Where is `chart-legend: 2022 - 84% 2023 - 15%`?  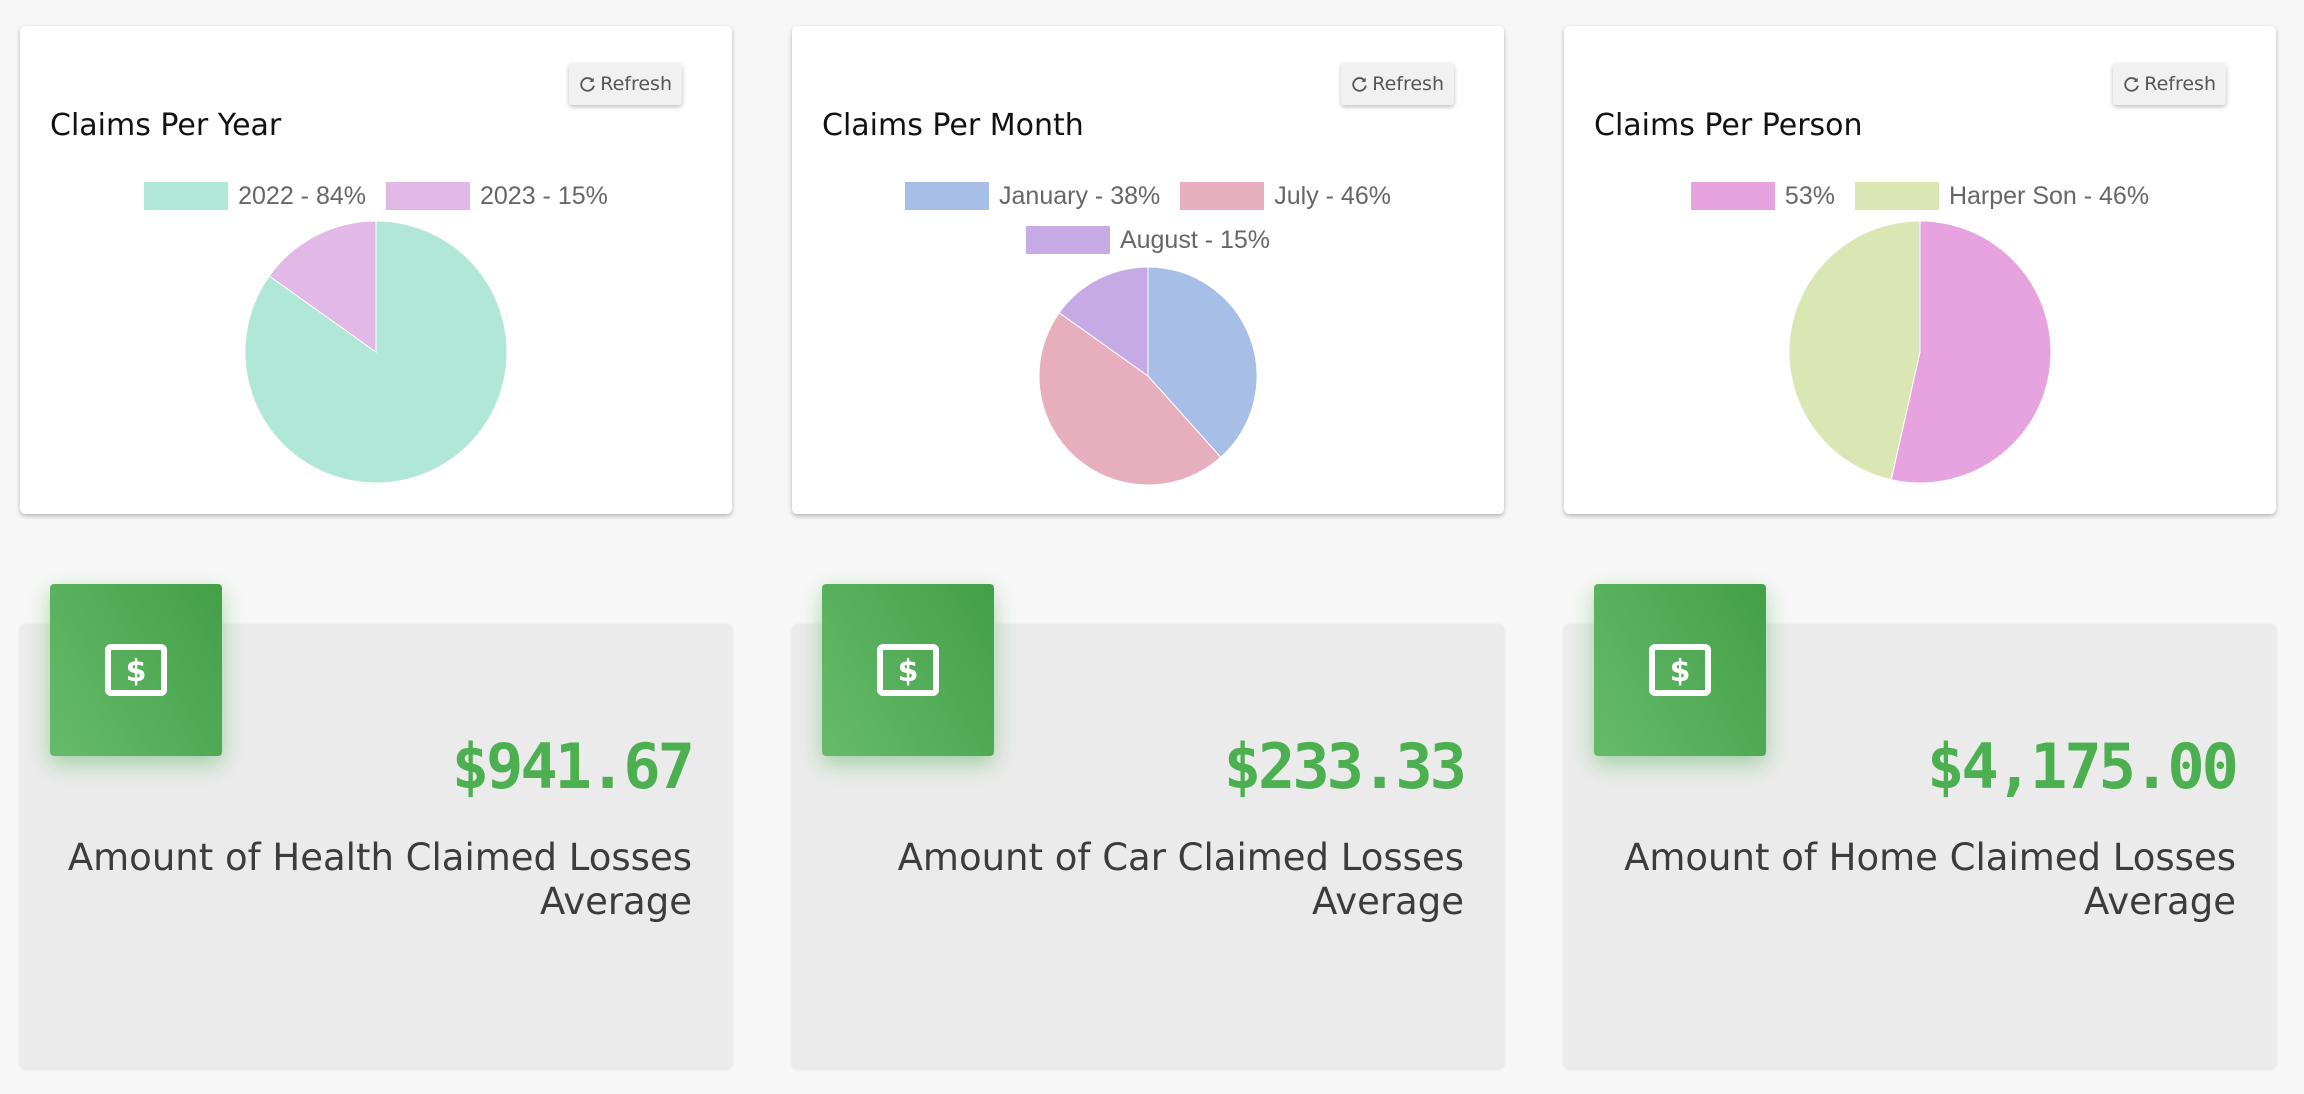 chart-legend: 2022 - 84% 2023 - 15% is located at coordinates (376, 196).